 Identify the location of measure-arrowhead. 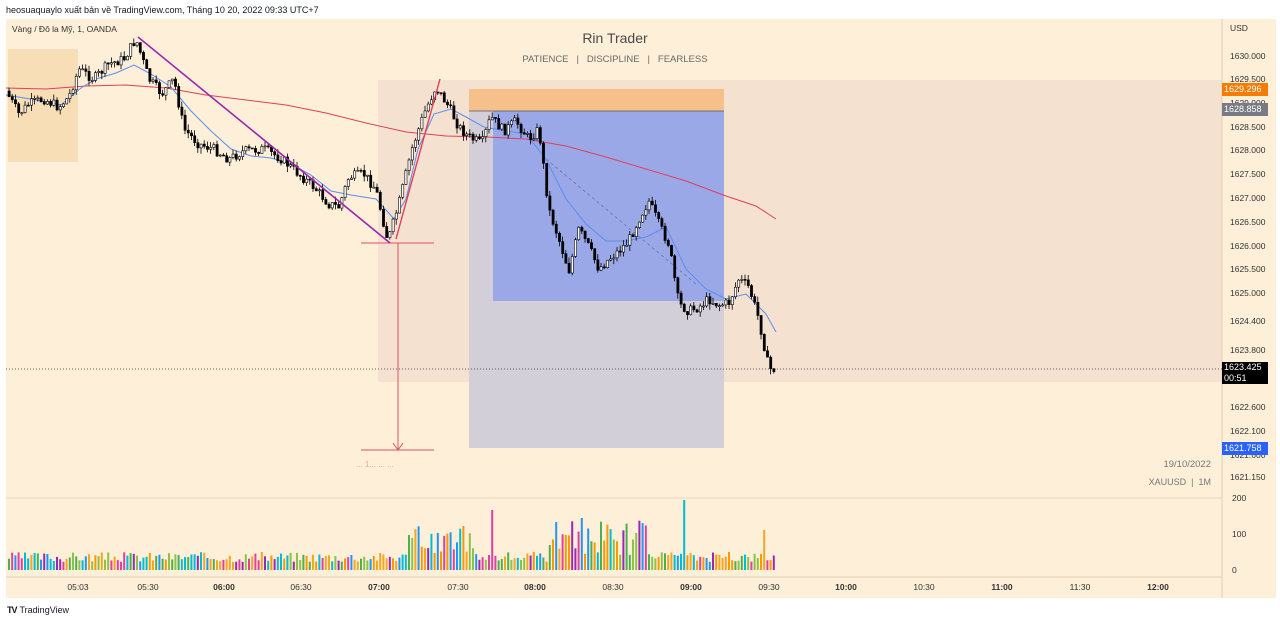
(398, 446).